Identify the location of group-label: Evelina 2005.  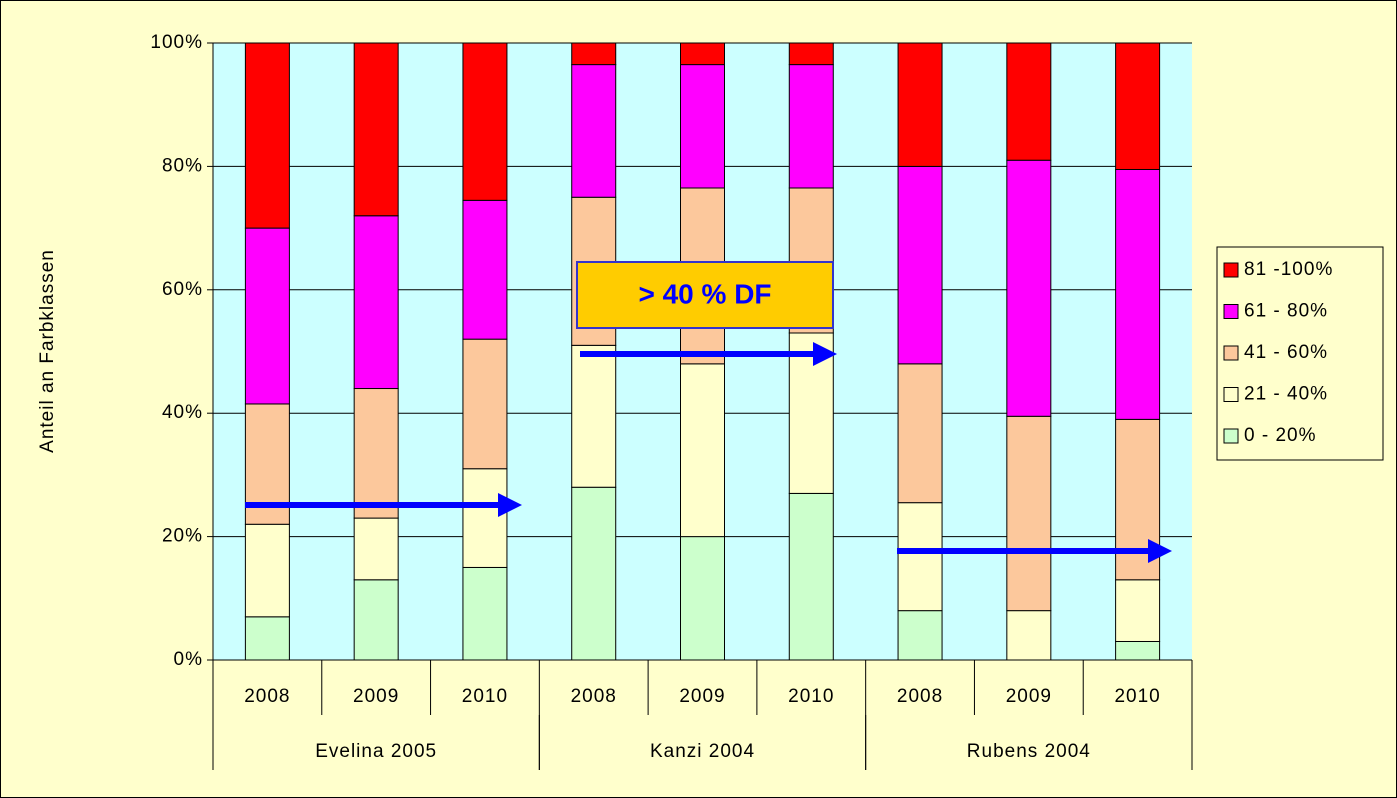
(376, 751).